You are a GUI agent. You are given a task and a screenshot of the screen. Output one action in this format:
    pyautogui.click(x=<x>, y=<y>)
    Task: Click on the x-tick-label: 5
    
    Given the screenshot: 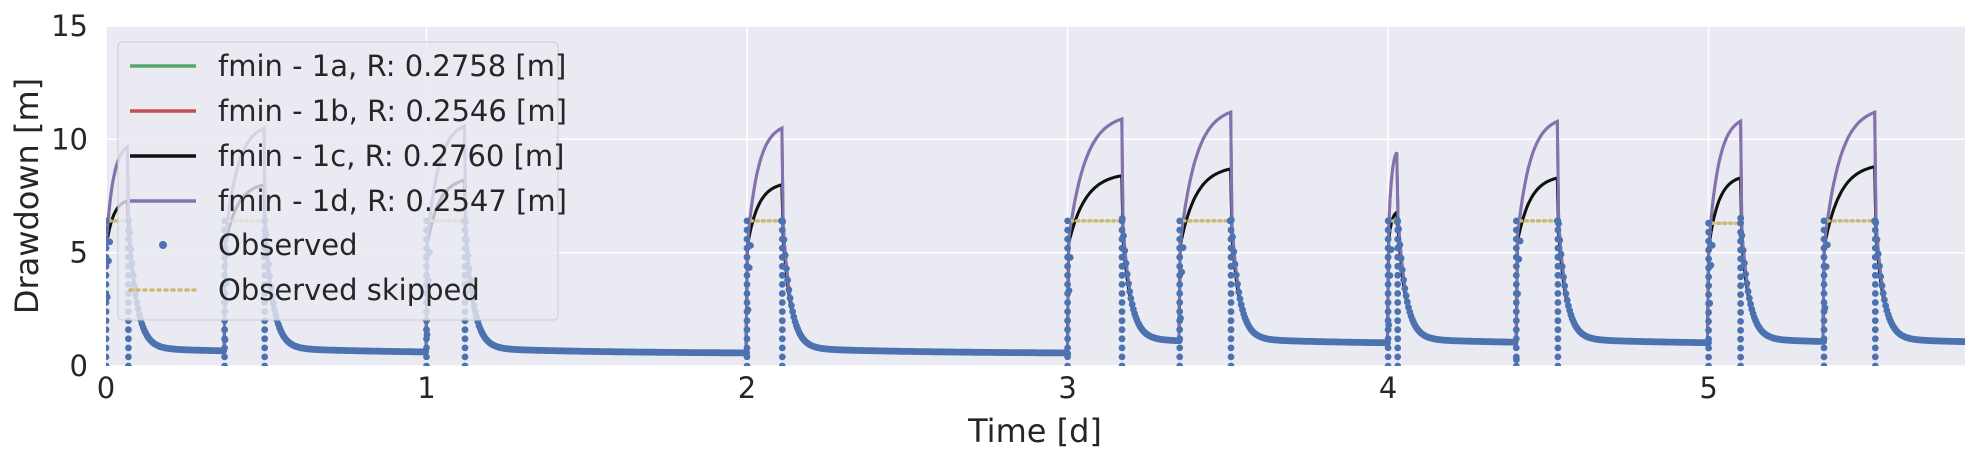 What is the action you would take?
    pyautogui.click(x=1708, y=388)
    